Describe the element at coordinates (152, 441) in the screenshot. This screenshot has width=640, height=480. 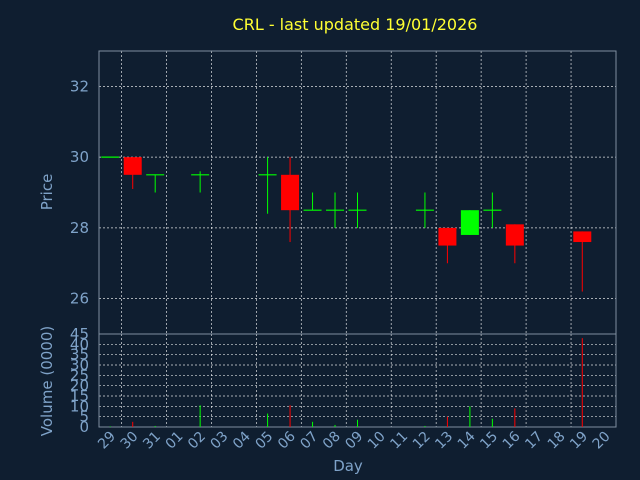
I see `x-tick-label: 31` at that location.